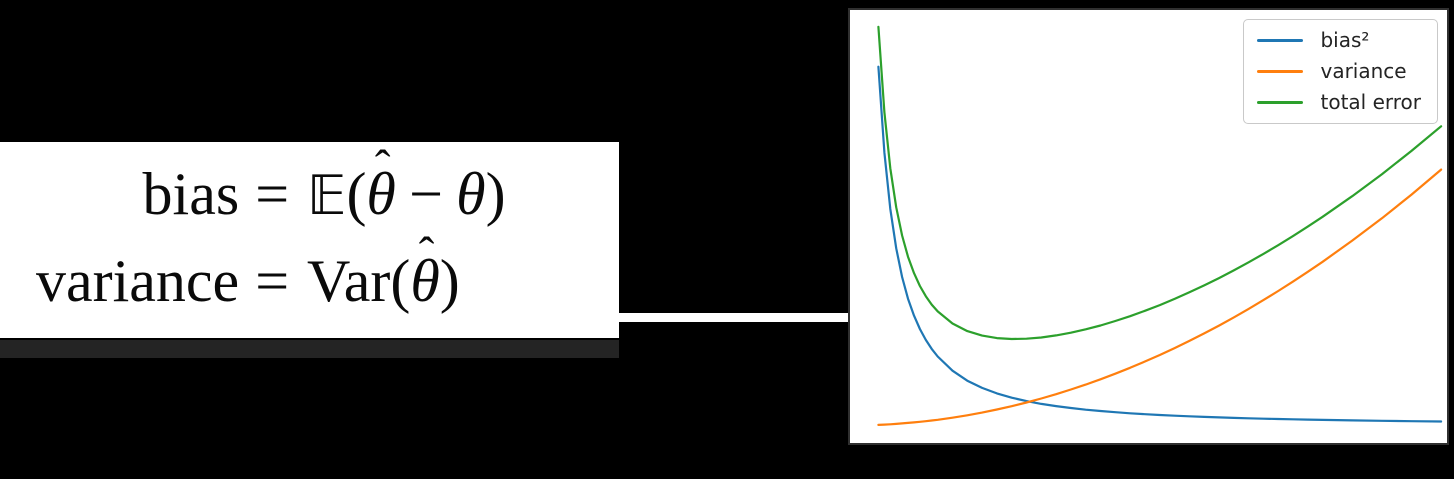 The height and width of the screenshot is (479, 1454). Describe the element at coordinates (1370, 102) in the screenshot. I see `legend-label-total-error: total error` at that location.